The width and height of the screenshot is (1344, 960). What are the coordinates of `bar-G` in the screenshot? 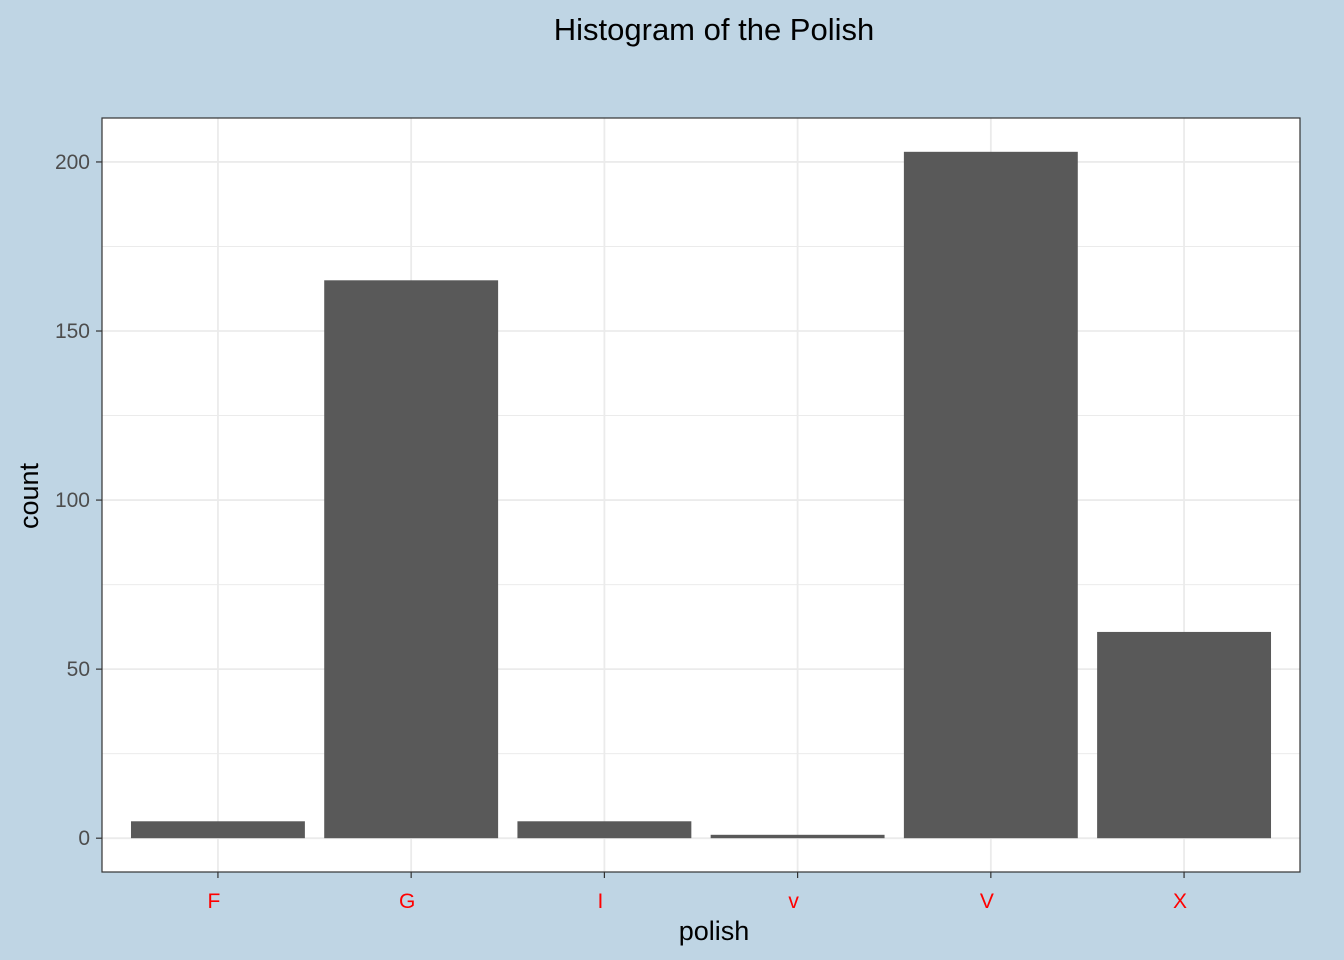 It's located at (411, 559).